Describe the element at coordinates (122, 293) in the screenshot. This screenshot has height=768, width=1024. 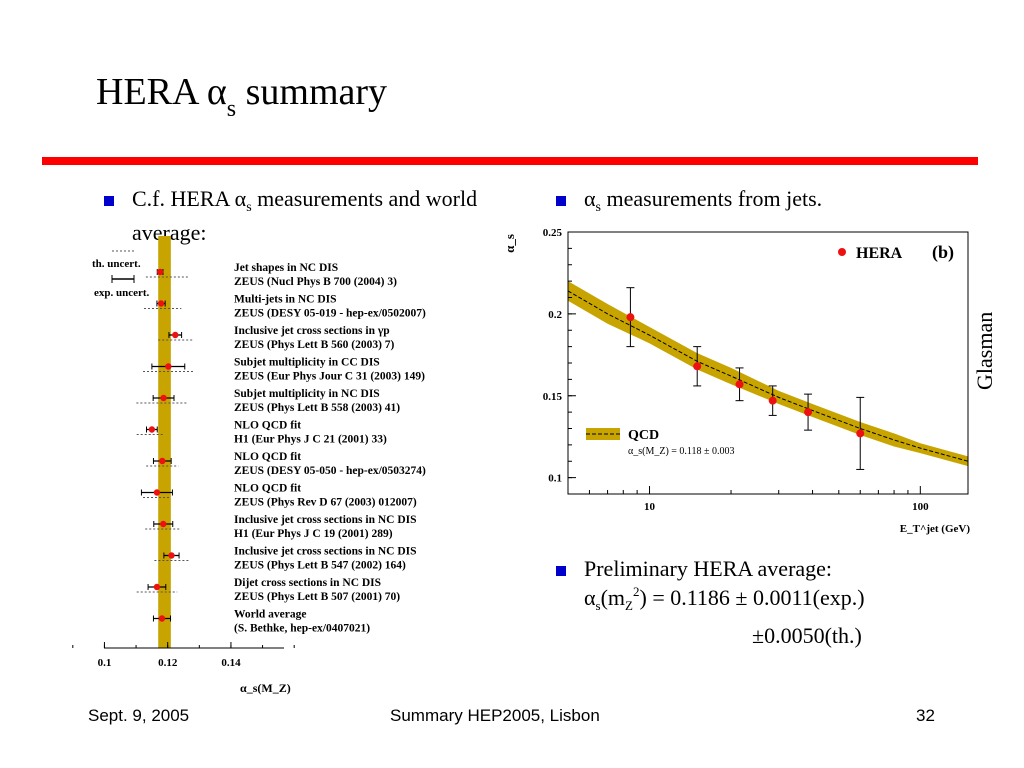
I see `exp-uncert-label: exp. uncert.` at that location.